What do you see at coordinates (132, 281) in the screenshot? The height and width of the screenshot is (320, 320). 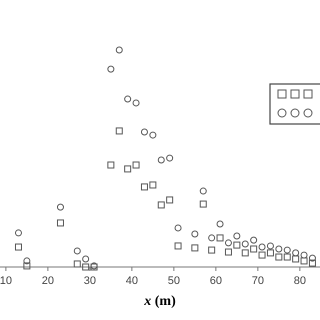 I see `x-tick-label: 40` at bounding box center [132, 281].